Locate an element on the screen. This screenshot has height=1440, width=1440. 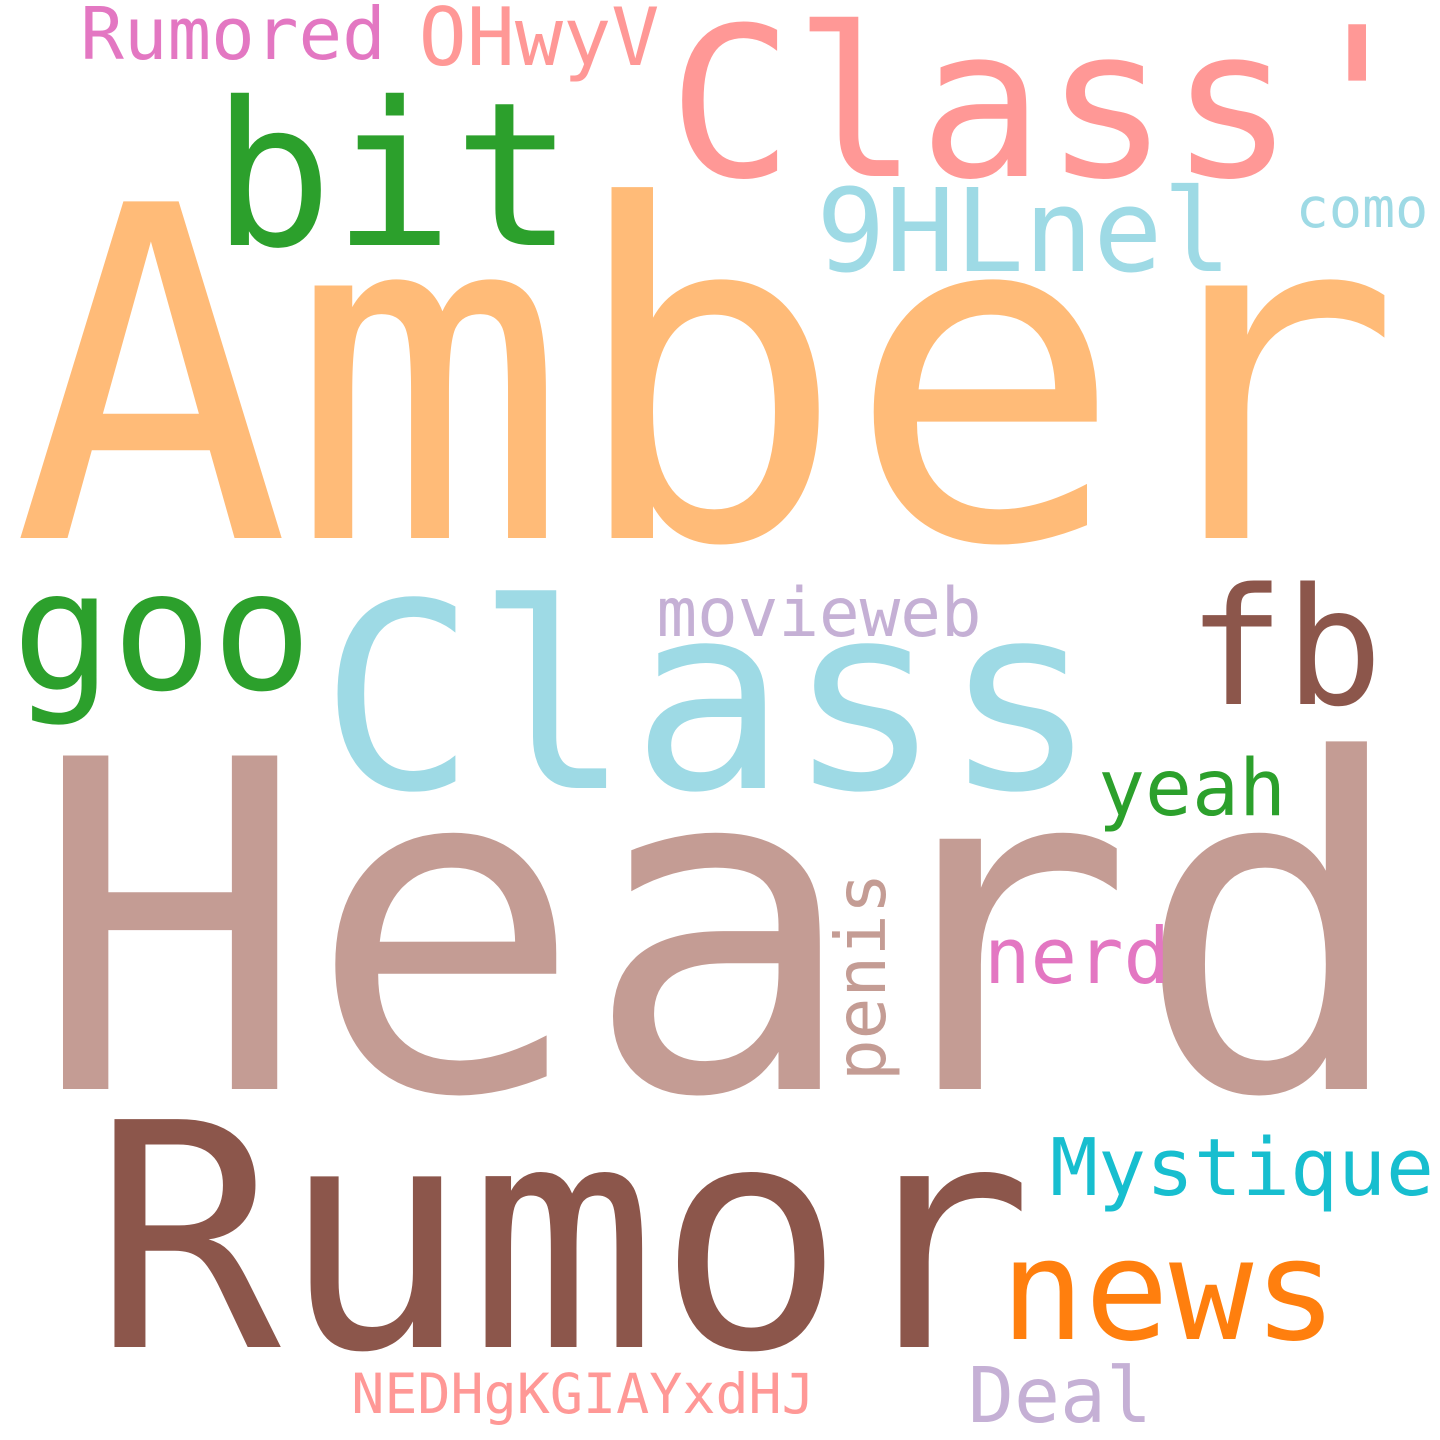
word-fb: fb is located at coordinates (1285, 648).